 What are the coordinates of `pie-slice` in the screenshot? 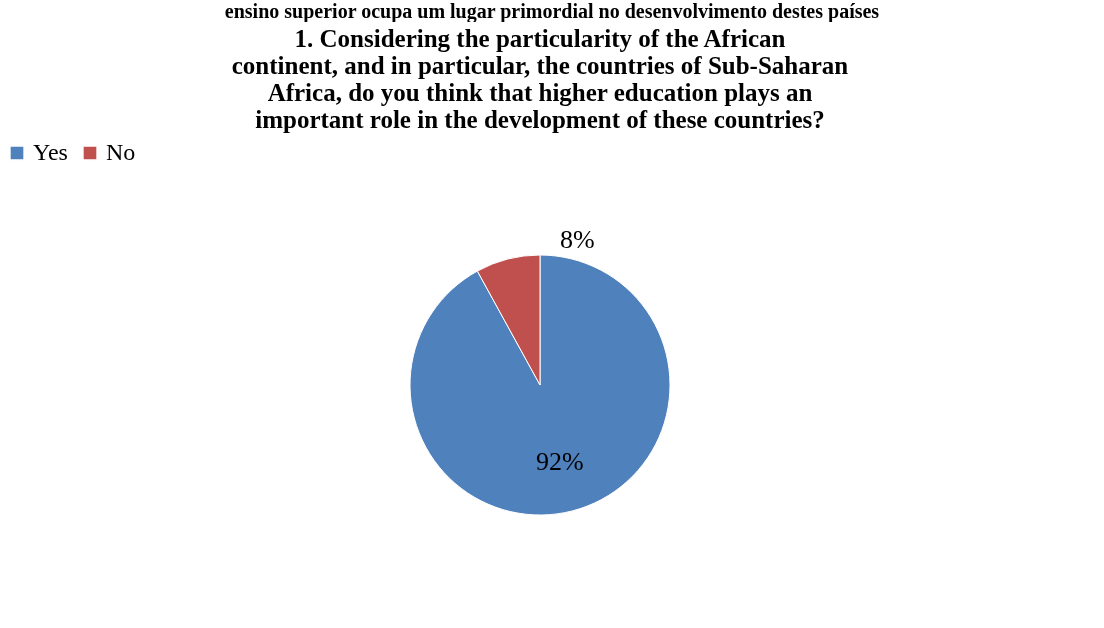 It's located at (540, 385).